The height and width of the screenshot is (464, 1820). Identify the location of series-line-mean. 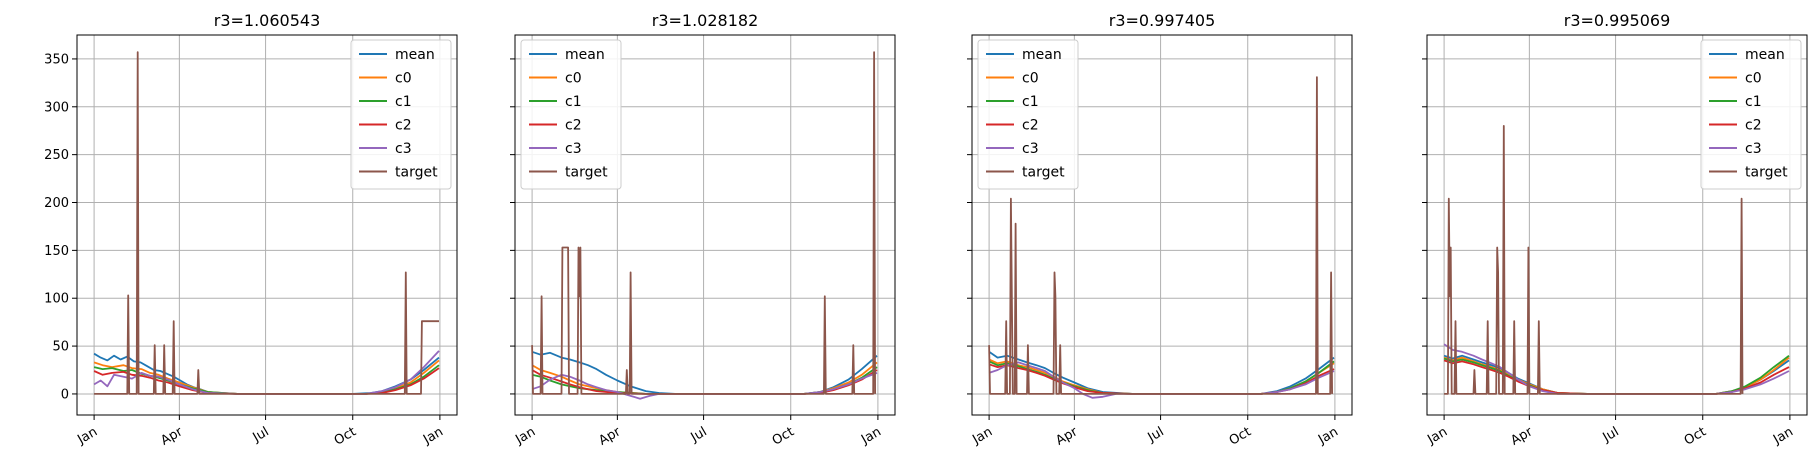
(1161, 373).